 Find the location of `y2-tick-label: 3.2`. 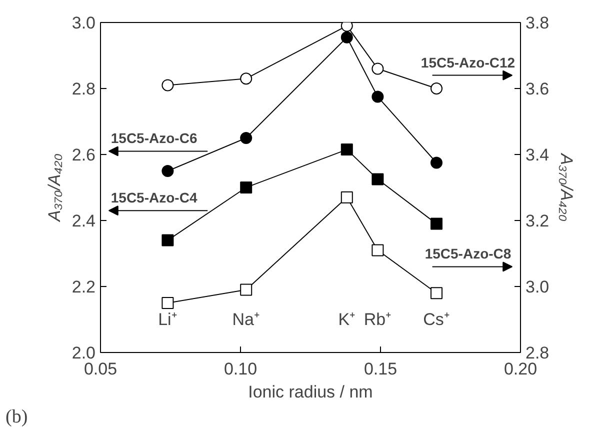

y2-tick-label: 3.2 is located at coordinates (538, 221).